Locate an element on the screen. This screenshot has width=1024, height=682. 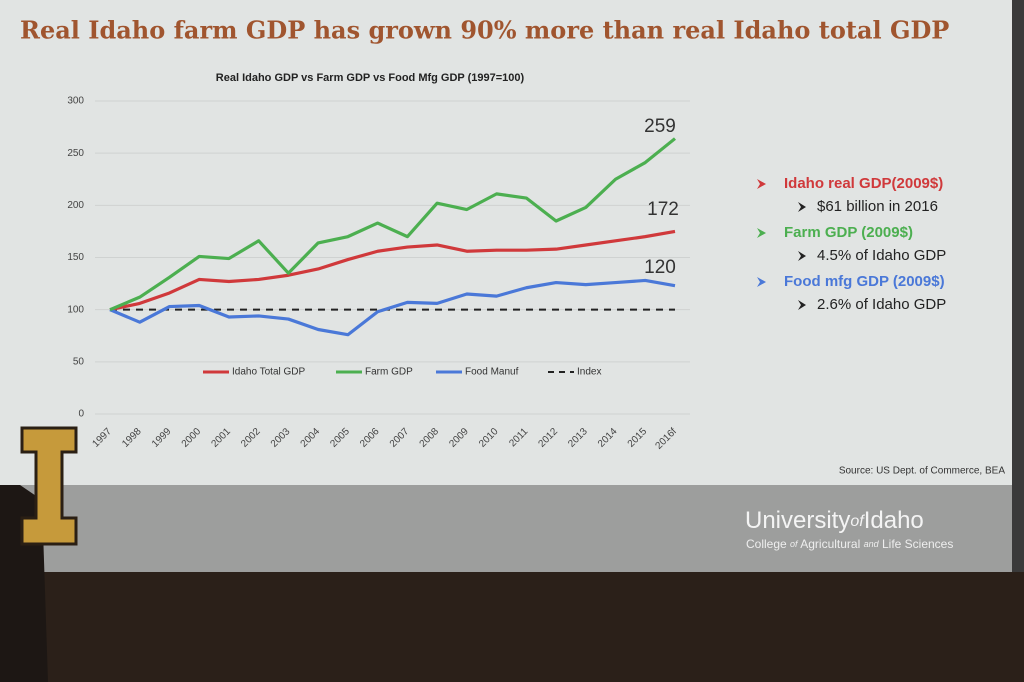
bullet-detail: 4.5% of Idaho GDP is located at coordinates (881, 255).